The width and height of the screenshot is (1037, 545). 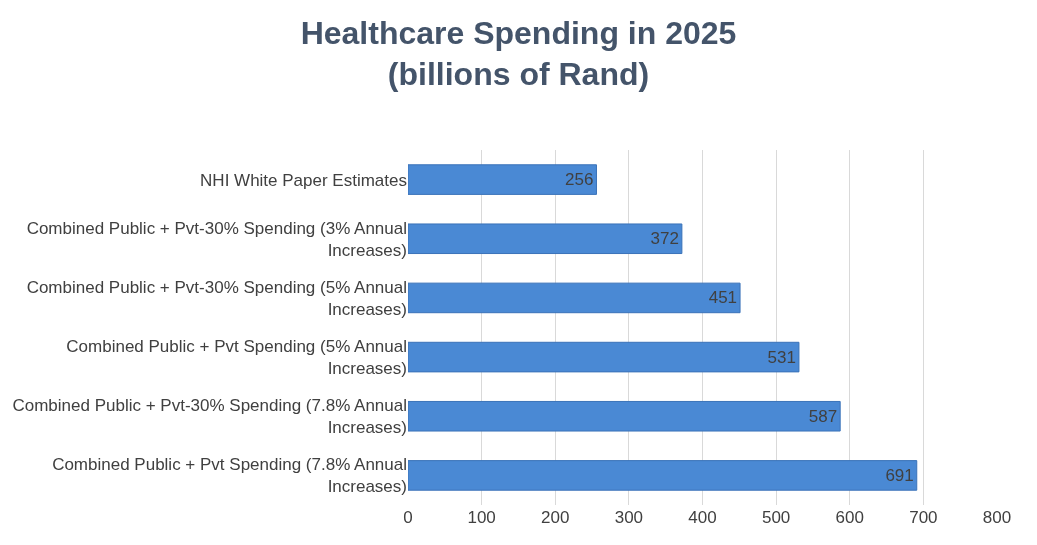 What do you see at coordinates (518, 53) in the screenshot?
I see `chart-title: Healthcare Spending in 2025 (billions of Rand)` at bounding box center [518, 53].